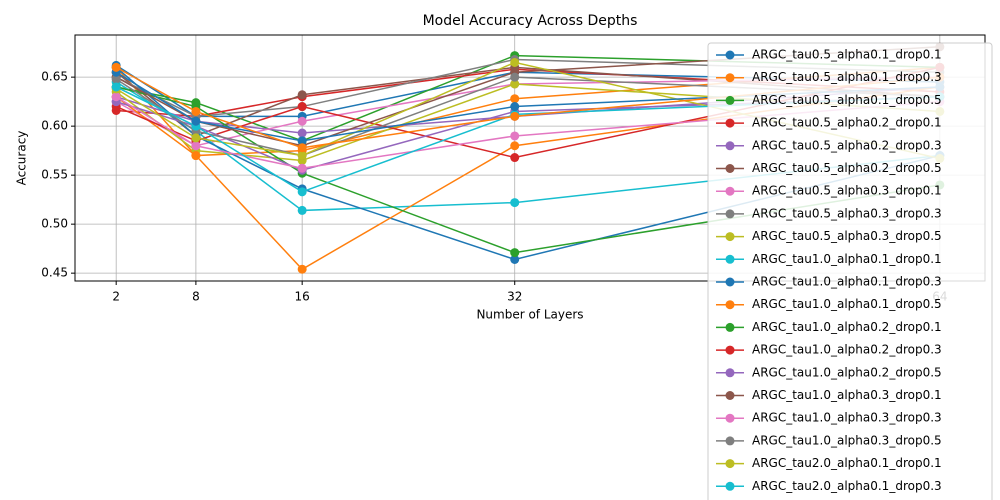 The height and width of the screenshot is (500, 1000). Describe the element at coordinates (529, 315) in the screenshot. I see `x-axis-label: Number of Layers` at that location.